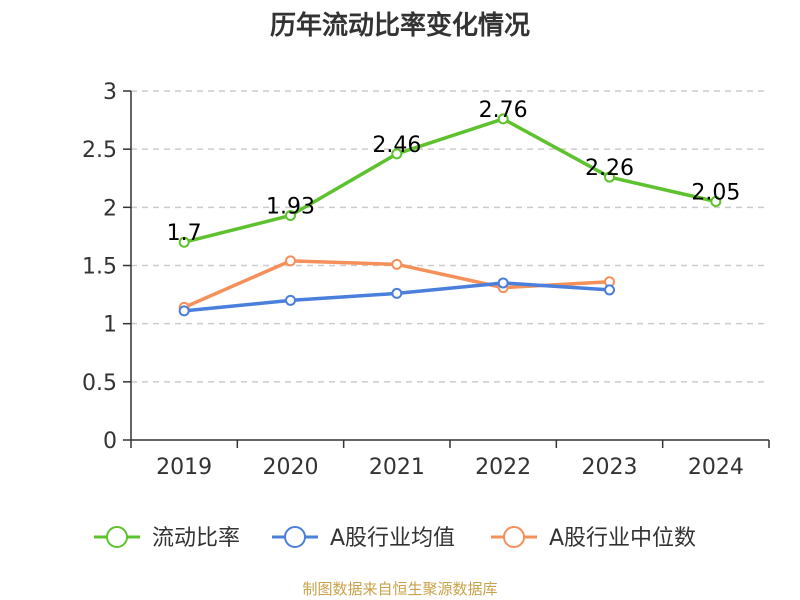  Describe the element at coordinates (184, 467) in the screenshot. I see `x-tick-label-2019: 2019` at that location.